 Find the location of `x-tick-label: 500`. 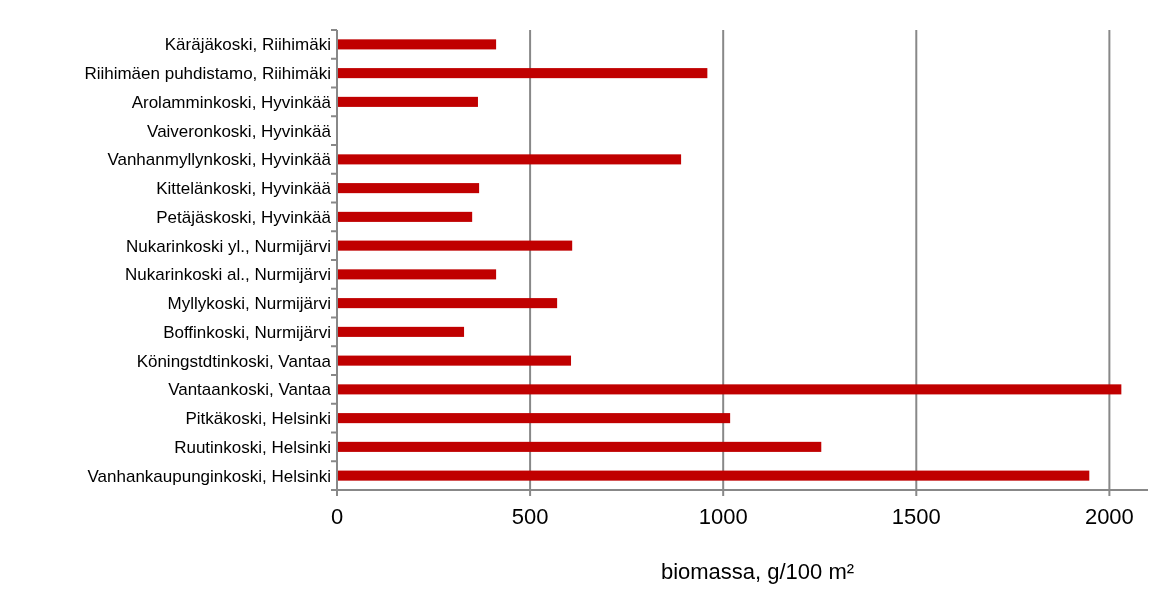

x-tick-label: 500 is located at coordinates (530, 516).